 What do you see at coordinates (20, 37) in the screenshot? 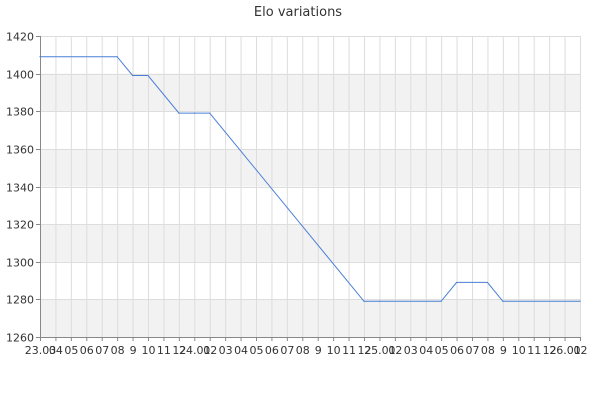
I see `y-tick-label: 1420` at bounding box center [20, 37].